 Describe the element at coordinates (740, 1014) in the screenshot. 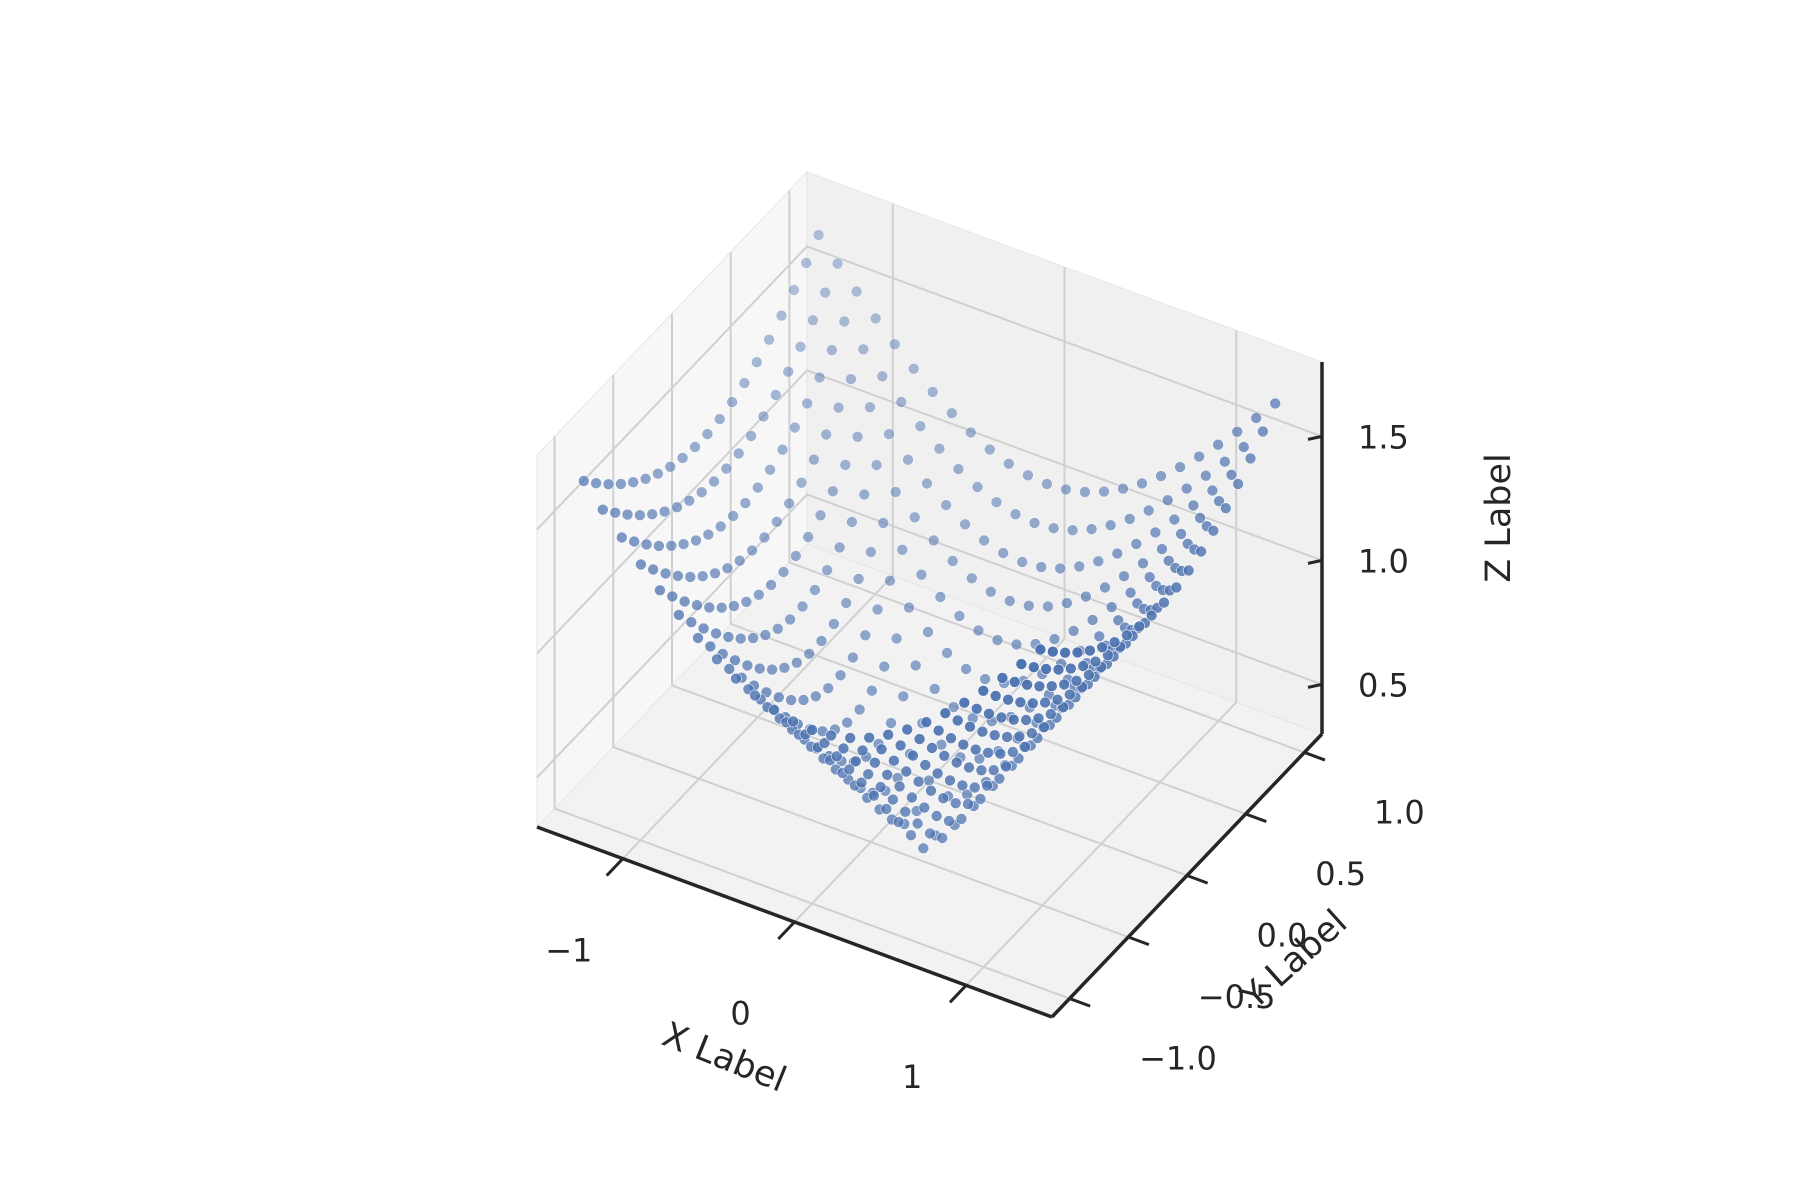

I see `x-tick-label: 0` at that location.